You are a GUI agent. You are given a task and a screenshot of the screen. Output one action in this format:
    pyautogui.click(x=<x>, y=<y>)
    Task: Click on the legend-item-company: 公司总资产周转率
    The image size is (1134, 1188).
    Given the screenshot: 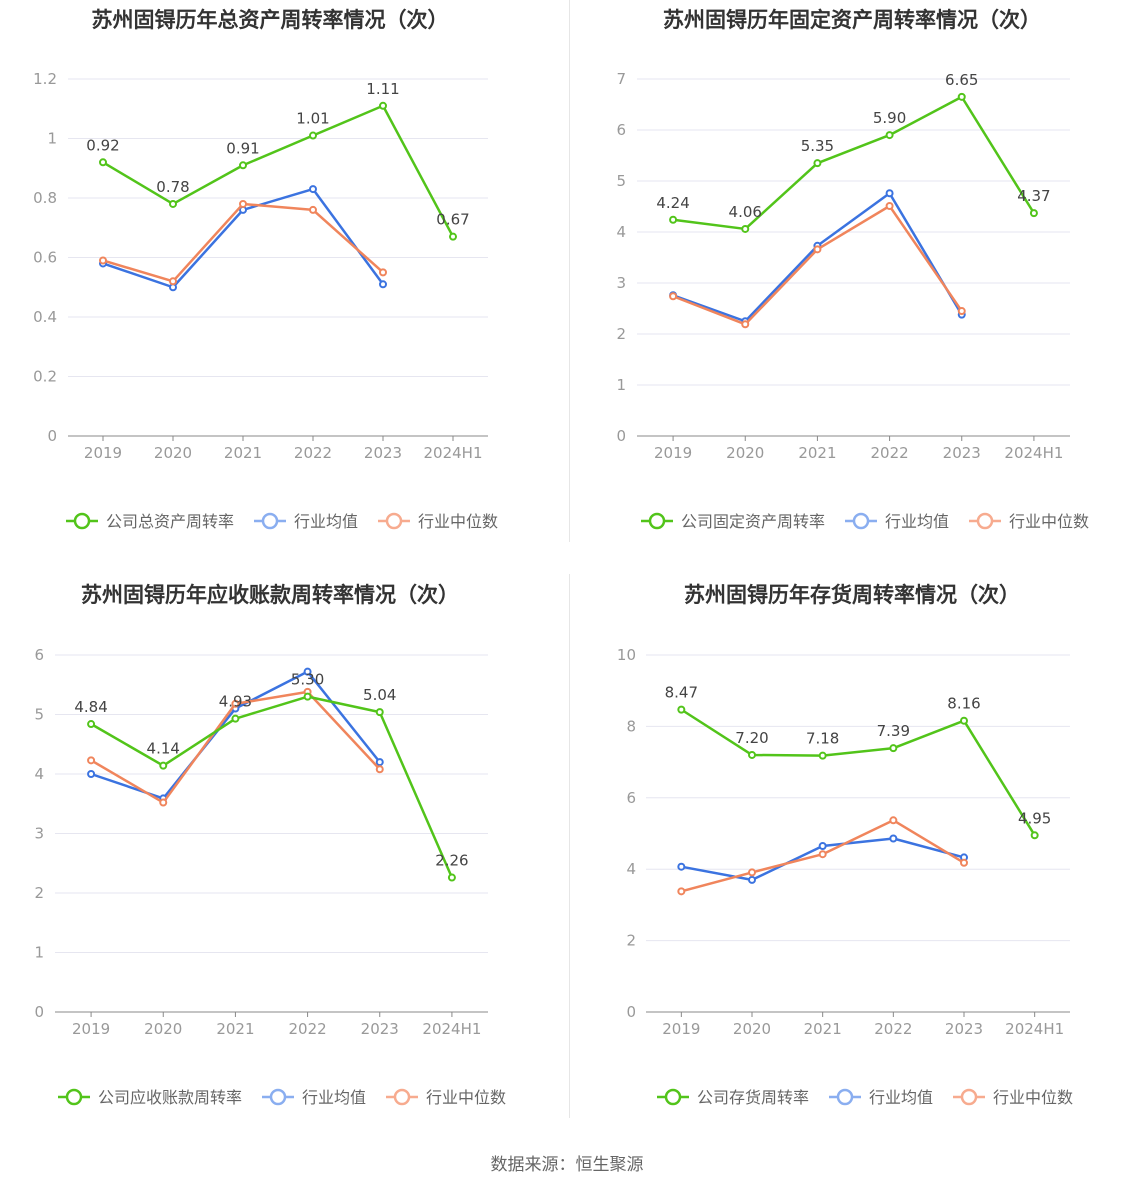 What is the action you would take?
    pyautogui.click(x=150, y=521)
    